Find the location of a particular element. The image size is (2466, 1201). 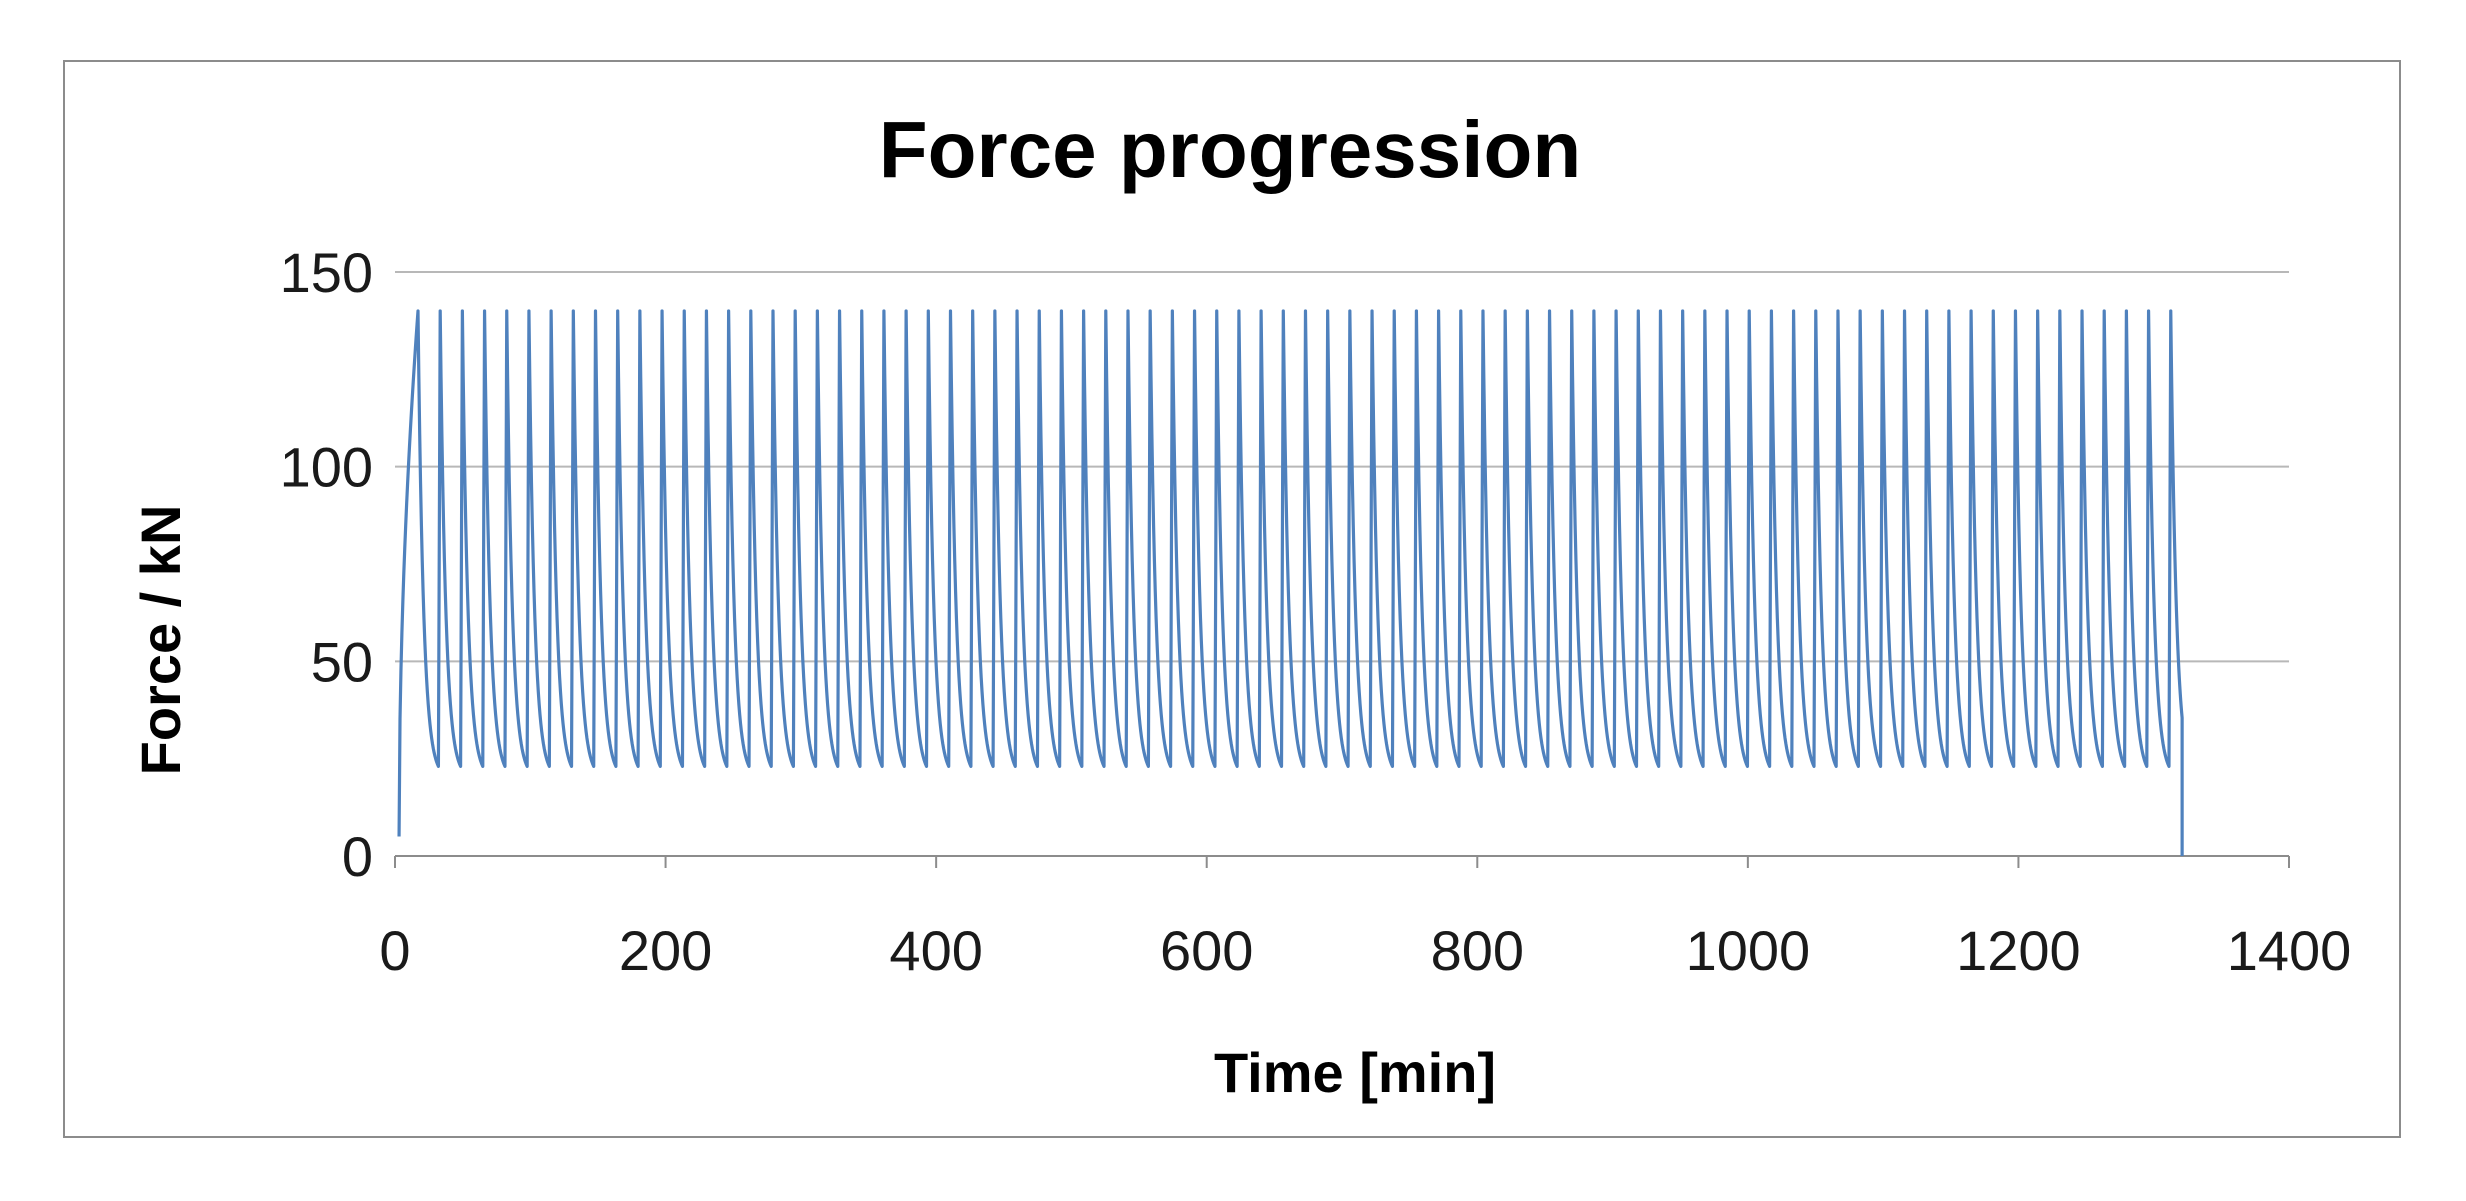

x-axis-title: Time [min] is located at coordinates (1355, 1072).